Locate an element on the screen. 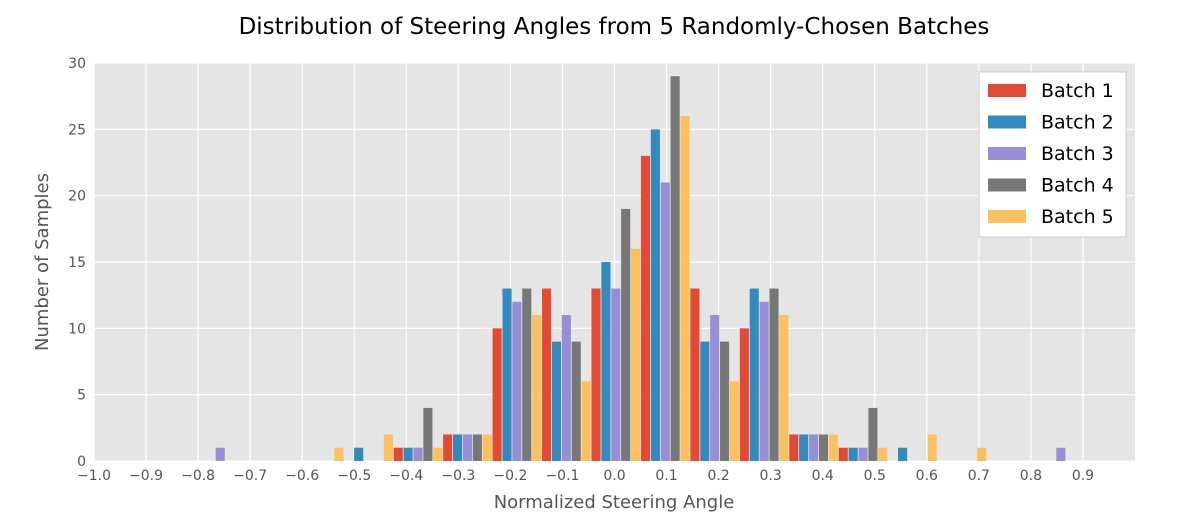 The image size is (1189, 531). x-tick-label: 0.2 is located at coordinates (718, 476).